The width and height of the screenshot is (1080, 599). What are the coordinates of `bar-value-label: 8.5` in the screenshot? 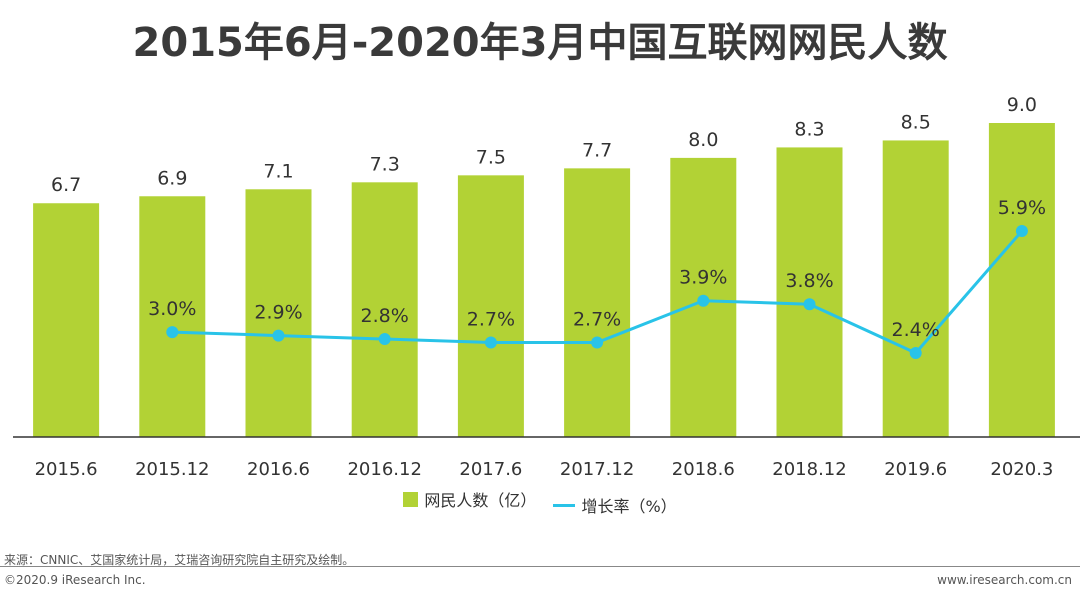 It's located at (916, 122).